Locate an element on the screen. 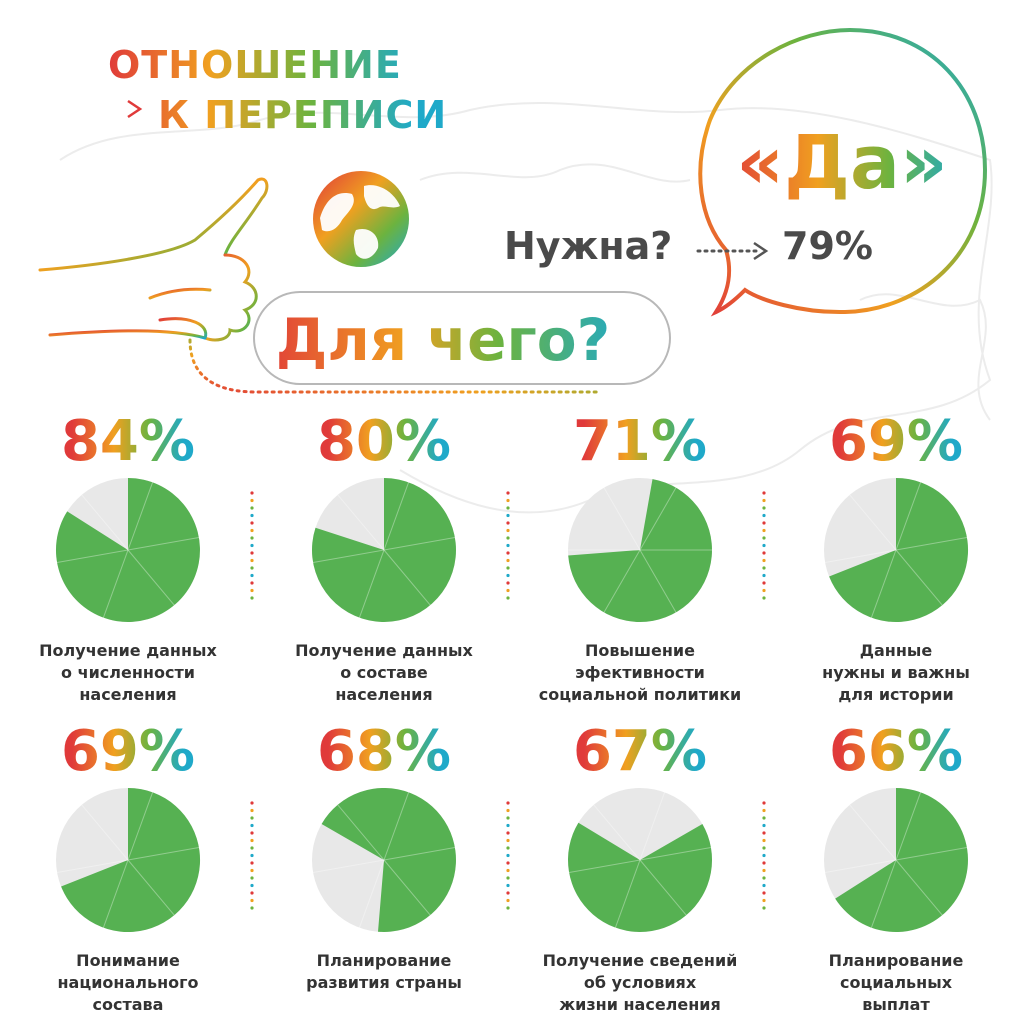 This screenshot has height=1023, width=1024. pie-cell: 69% Понимание национального состава is located at coordinates (128, 869).